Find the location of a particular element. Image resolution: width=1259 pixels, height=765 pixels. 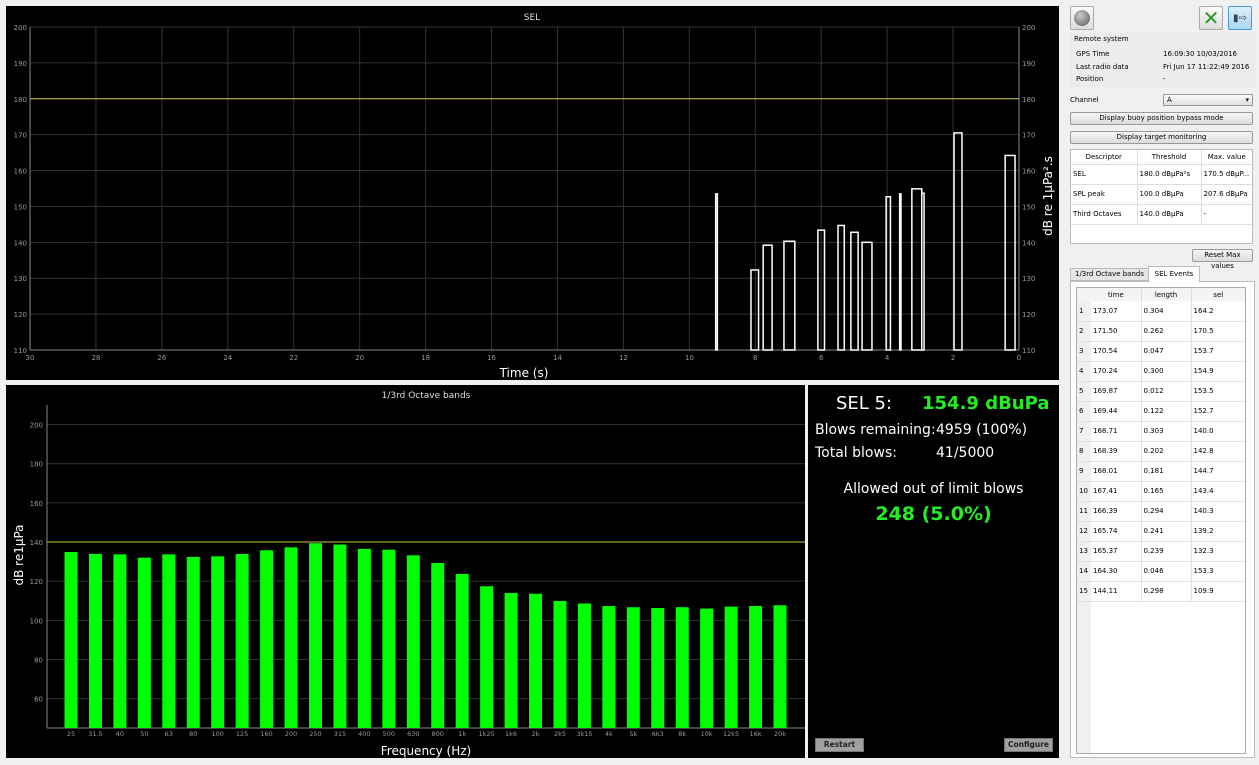

sel-event-row: 3 170.54 0.047 153.7 is located at coordinates (1161, 351).